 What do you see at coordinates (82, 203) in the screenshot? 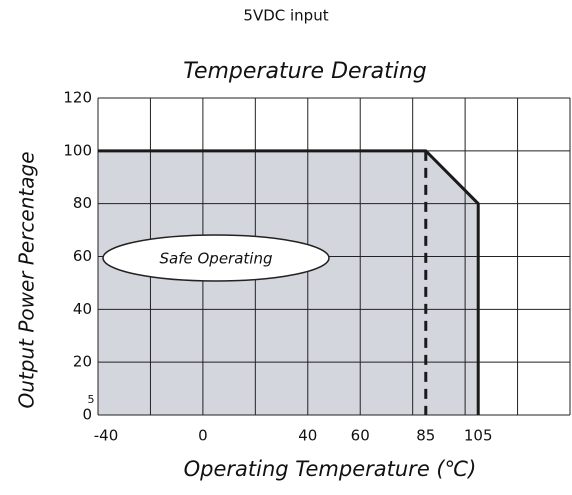
I see `y-tick-label: 80` at bounding box center [82, 203].